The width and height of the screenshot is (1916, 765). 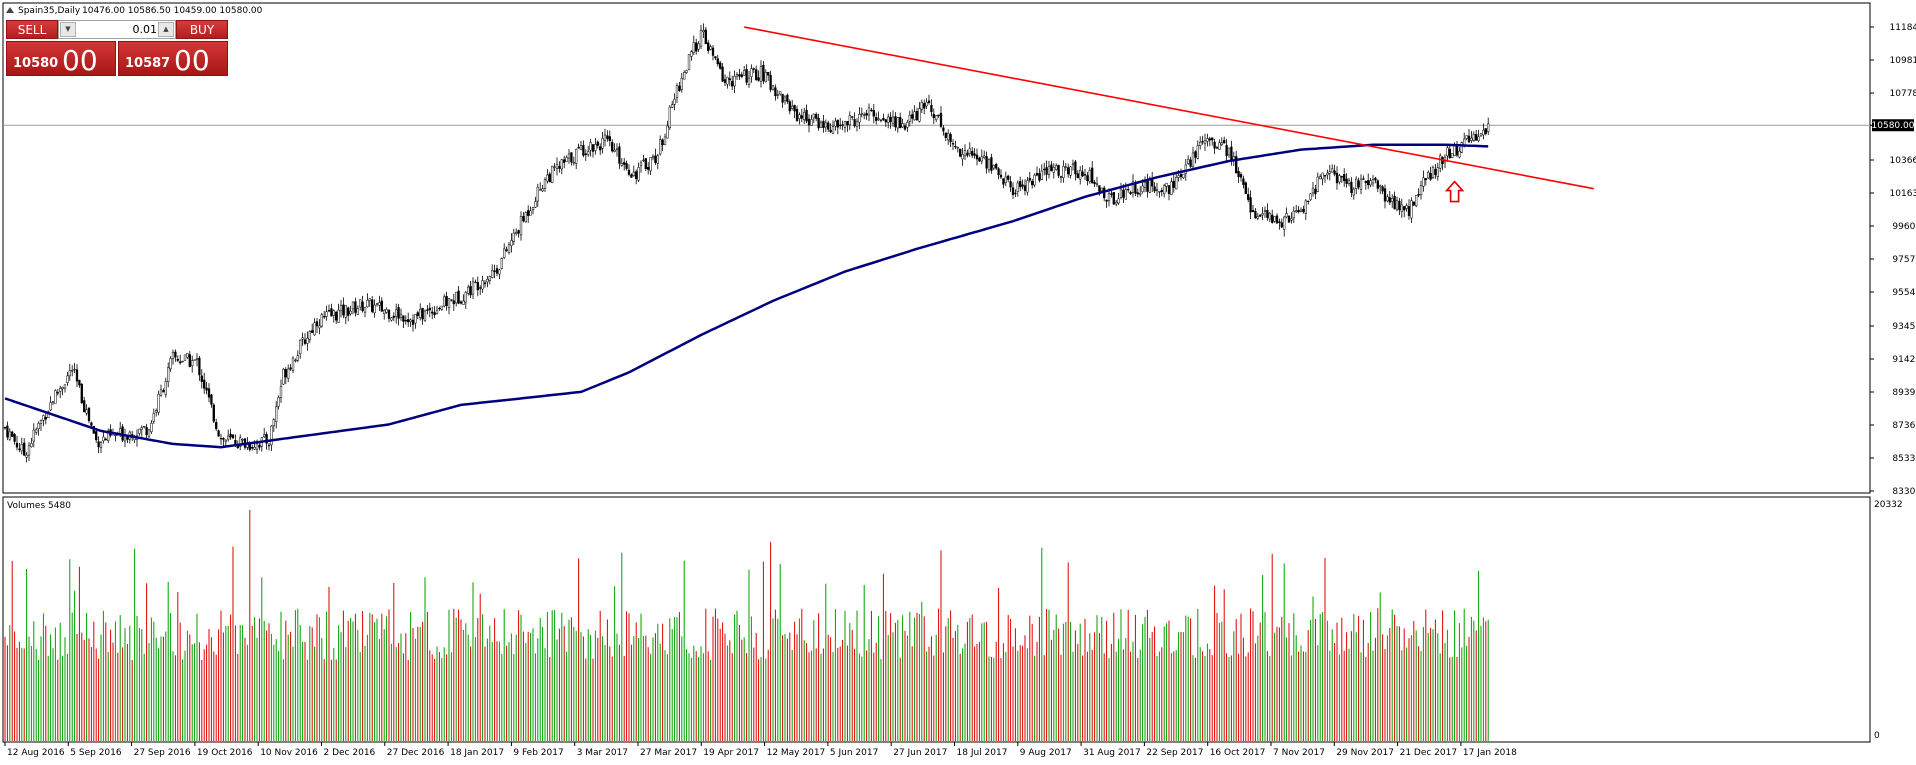 I want to click on resistance-trendline, so click(x=1169, y=108).